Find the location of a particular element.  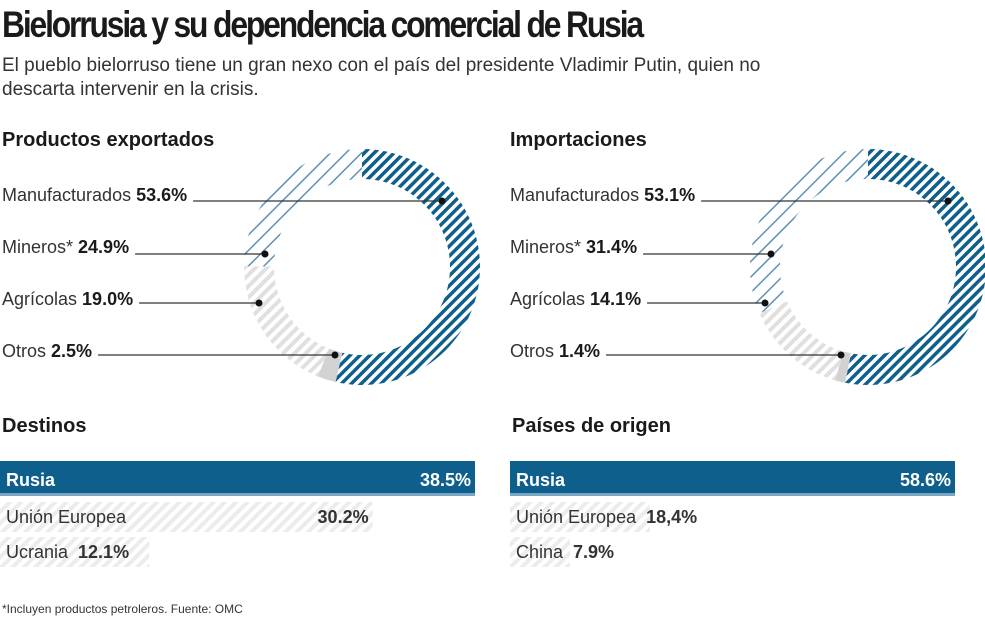

donut-label: Otros 2.5% is located at coordinates (47, 351).